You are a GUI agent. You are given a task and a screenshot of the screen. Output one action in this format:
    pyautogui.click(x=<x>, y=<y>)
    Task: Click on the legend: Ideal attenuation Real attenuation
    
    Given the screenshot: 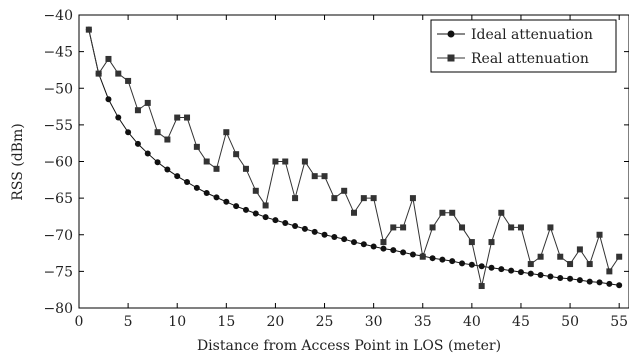 What is the action you would take?
    pyautogui.click(x=523, y=46)
    